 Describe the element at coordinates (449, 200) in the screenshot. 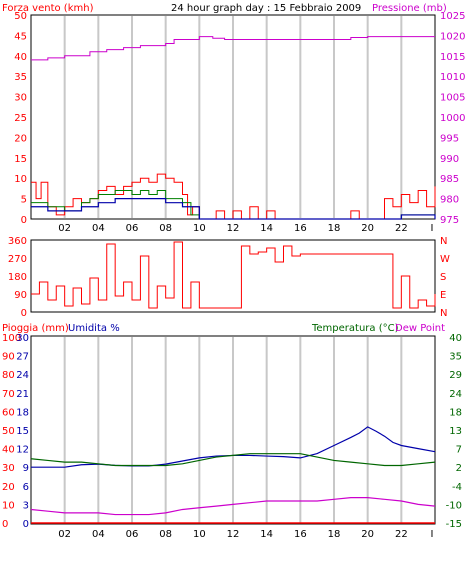

I see `pressure-tick-label: 980` at that location.